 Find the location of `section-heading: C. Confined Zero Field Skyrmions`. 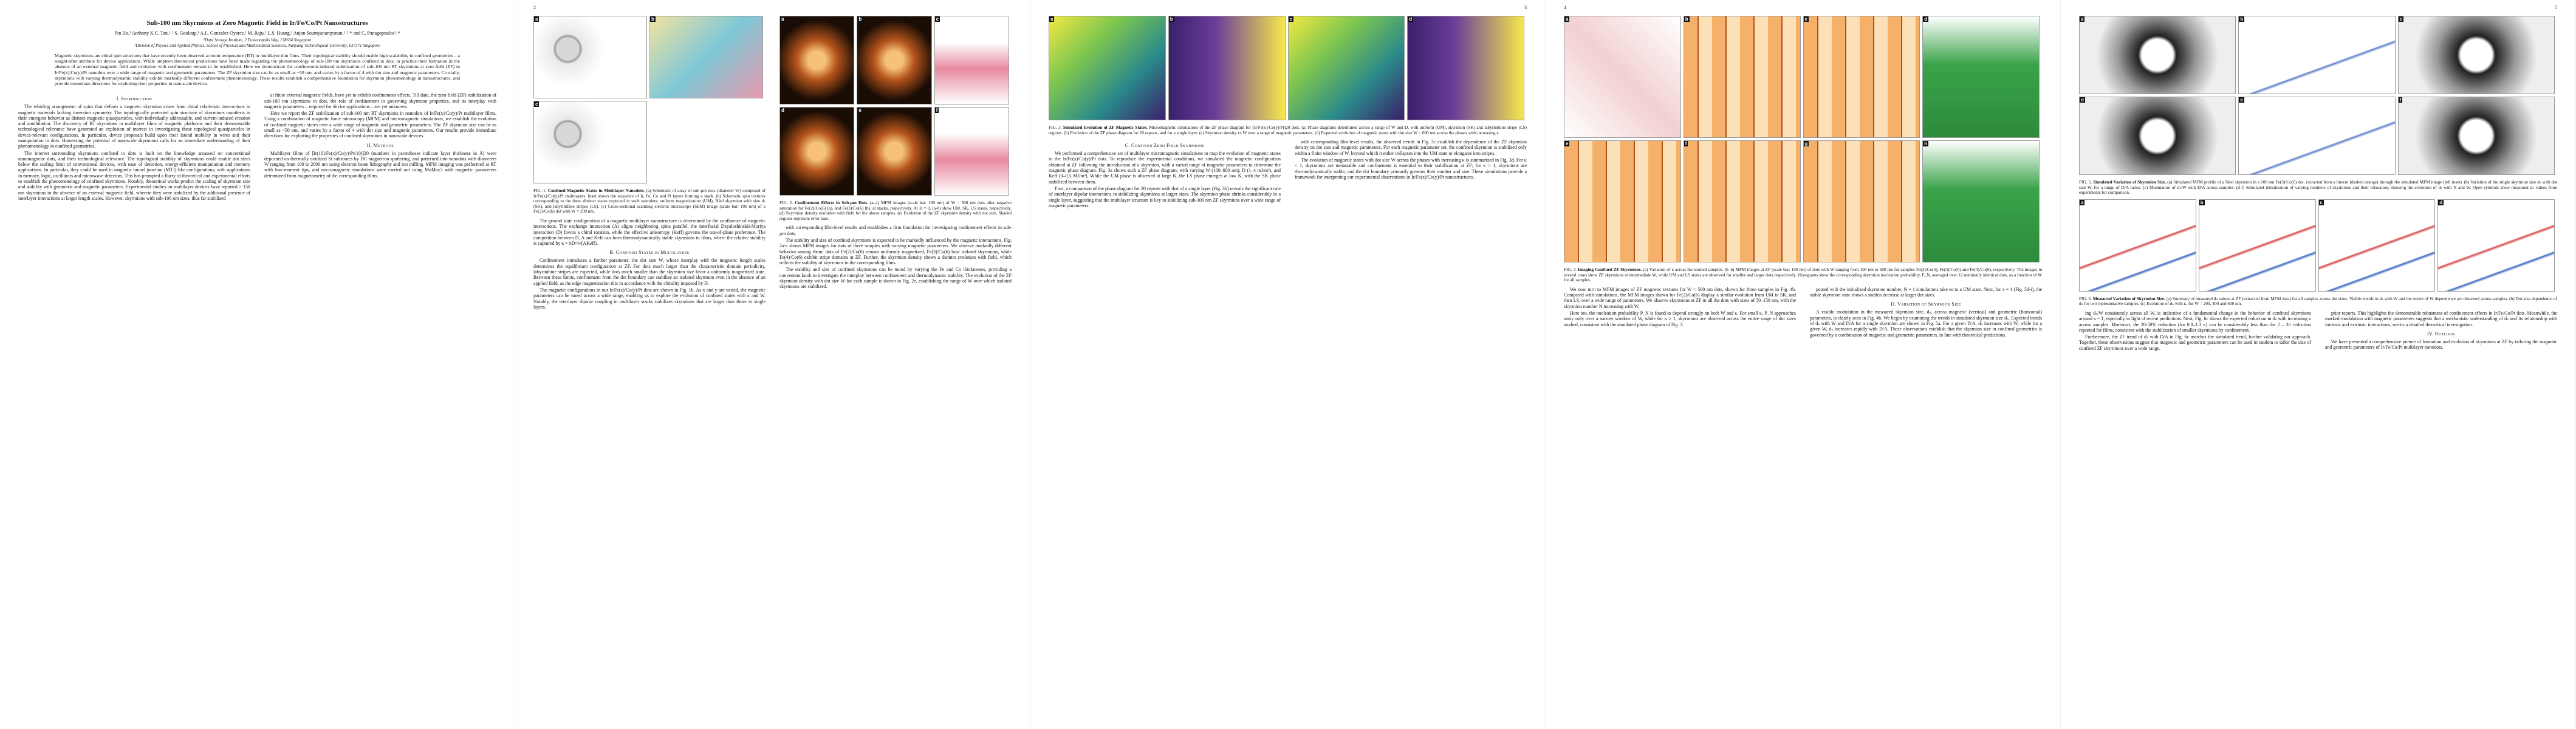

section-heading: C. Confined Zero Field Skyrmions is located at coordinates (1165, 146).